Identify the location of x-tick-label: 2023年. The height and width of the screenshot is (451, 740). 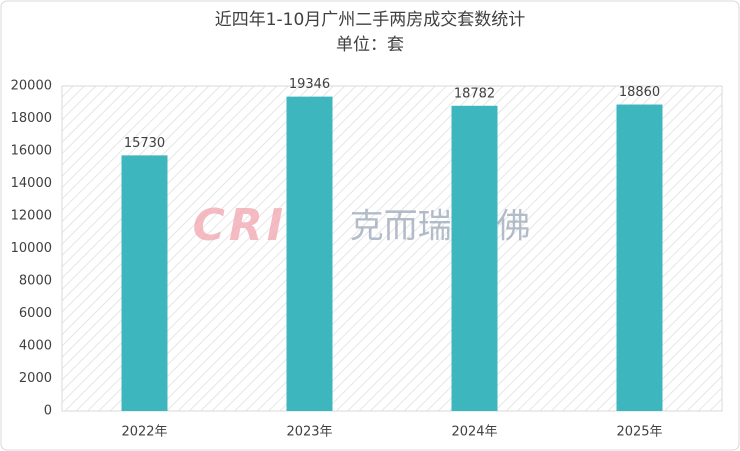
(309, 432).